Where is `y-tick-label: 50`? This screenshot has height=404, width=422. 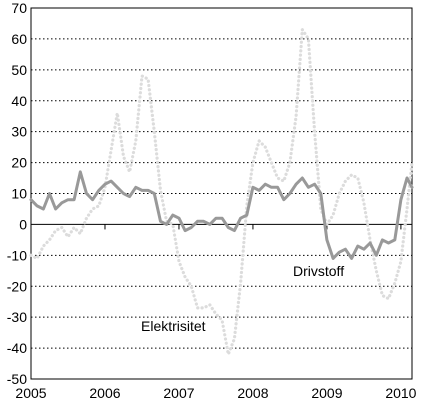
y-tick-label: 50 is located at coordinates (19, 70).